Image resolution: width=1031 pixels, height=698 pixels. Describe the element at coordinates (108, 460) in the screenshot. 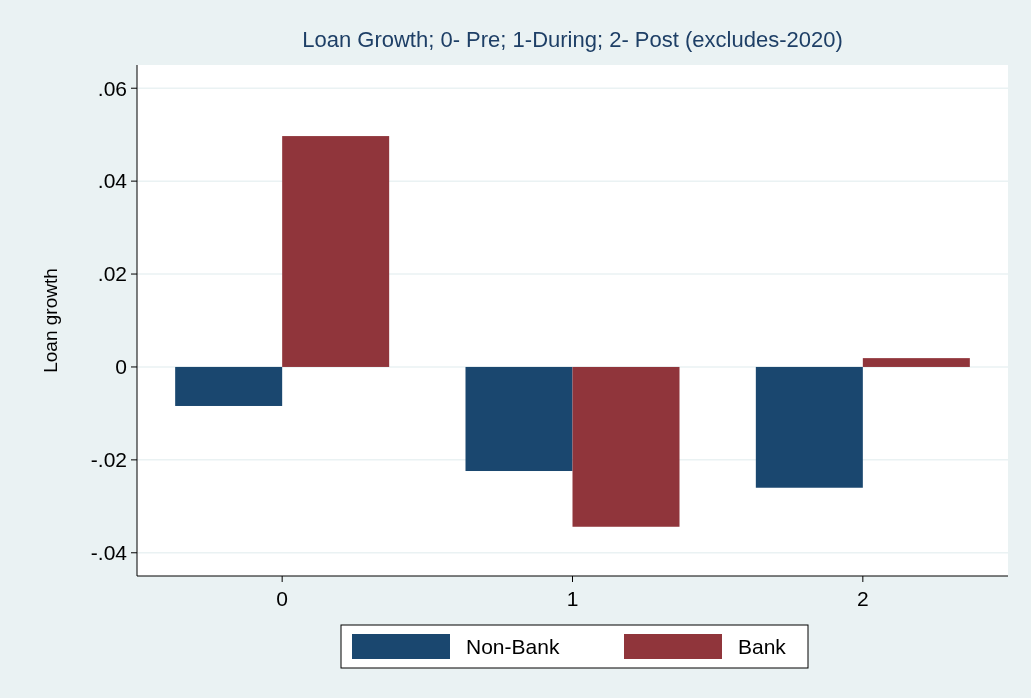

I see `y-tick-label: -.02` at that location.